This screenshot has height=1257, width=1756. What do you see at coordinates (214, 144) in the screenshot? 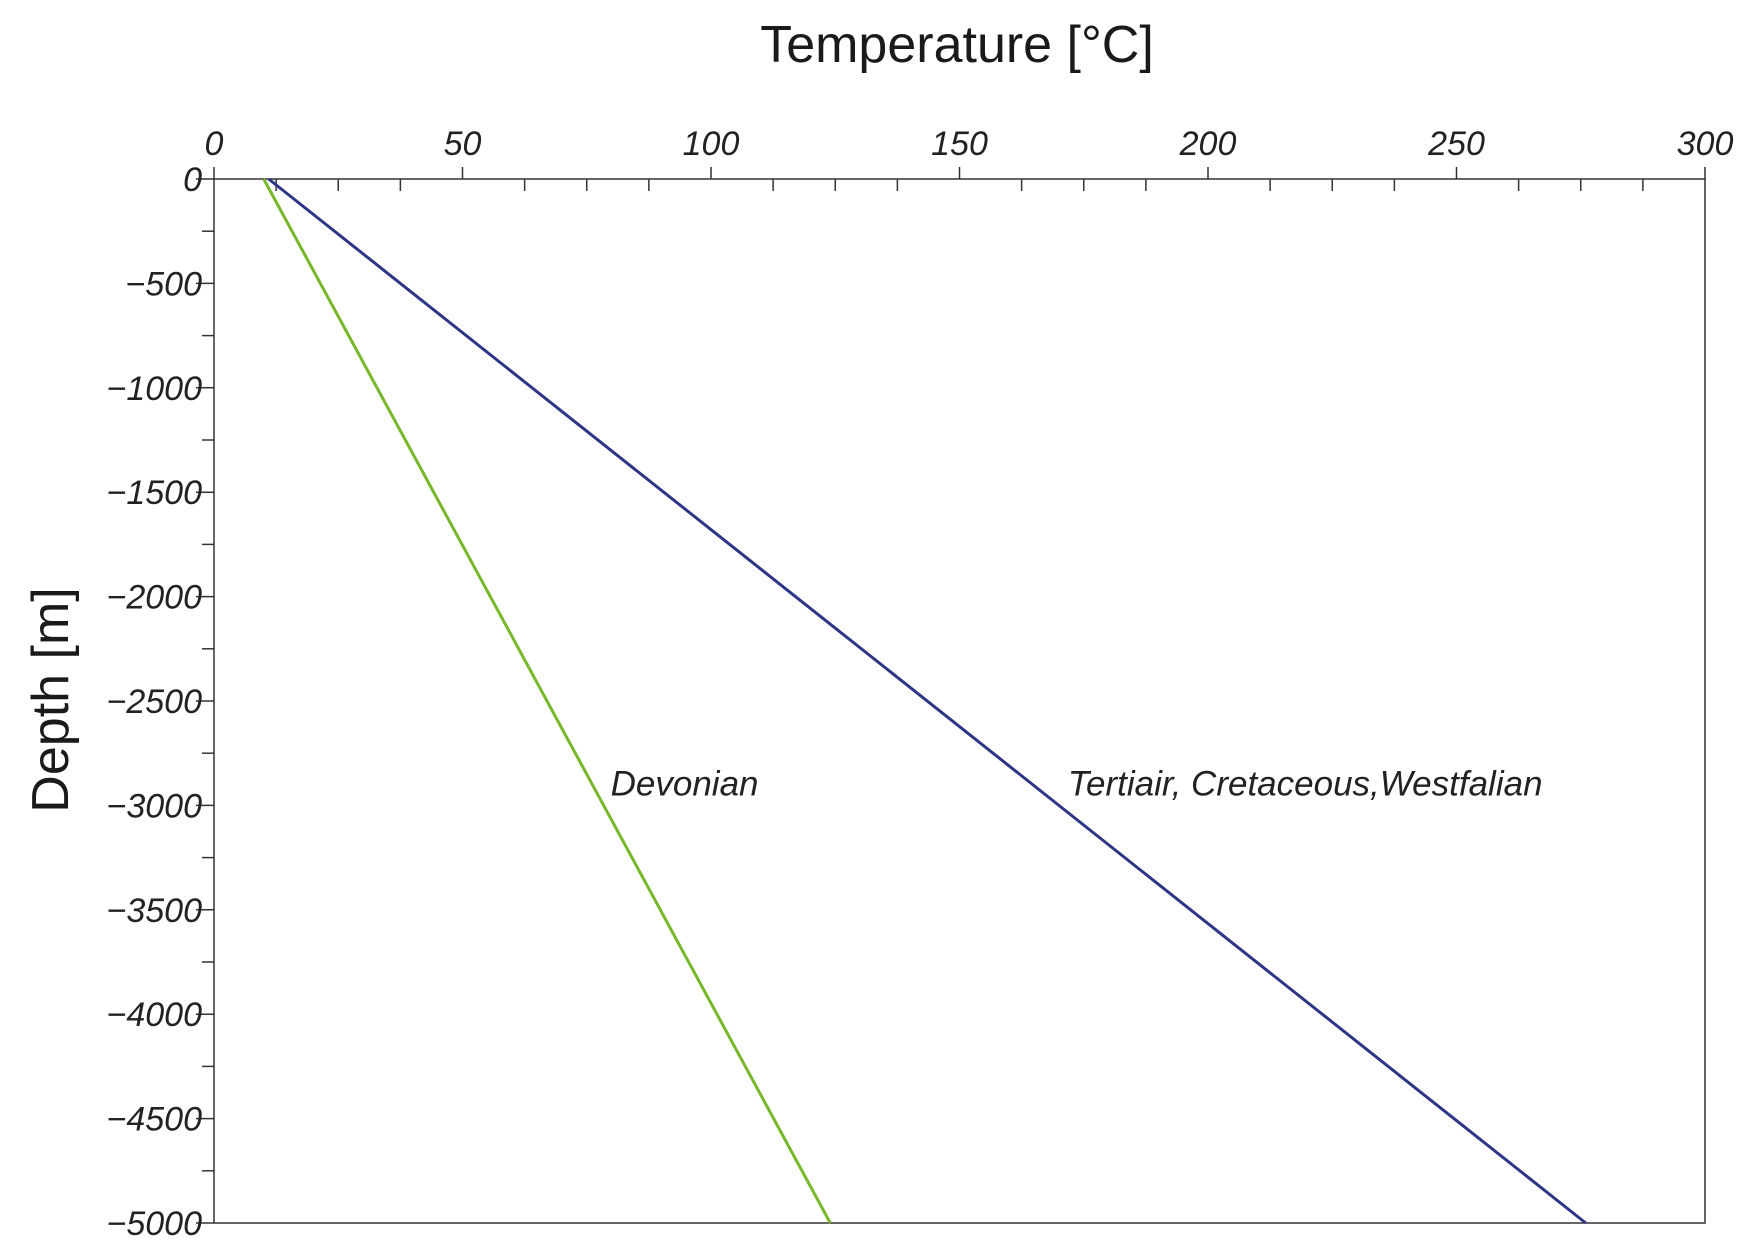
I see `x-tick-label: 0` at bounding box center [214, 144].